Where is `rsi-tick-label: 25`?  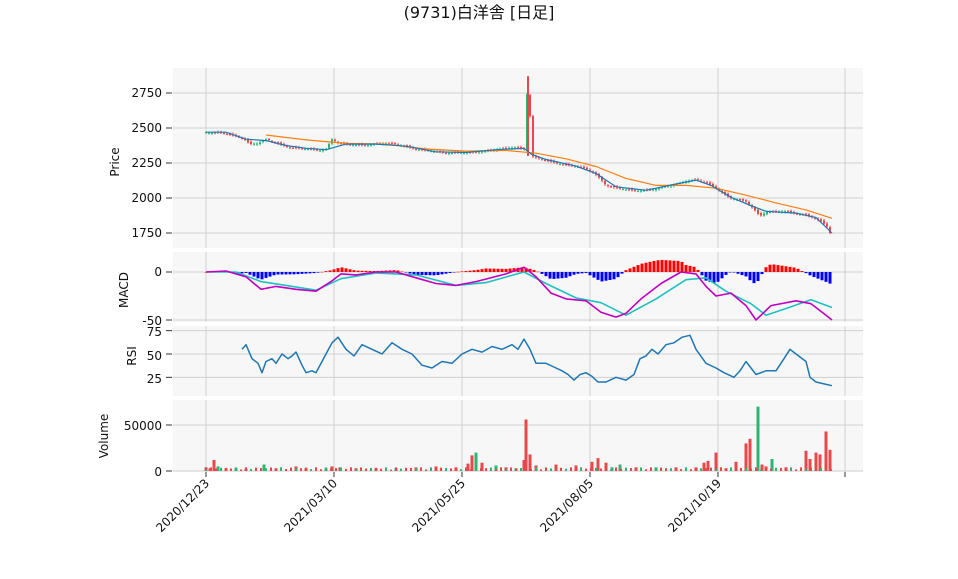 rsi-tick-label: 25 is located at coordinates (154, 379).